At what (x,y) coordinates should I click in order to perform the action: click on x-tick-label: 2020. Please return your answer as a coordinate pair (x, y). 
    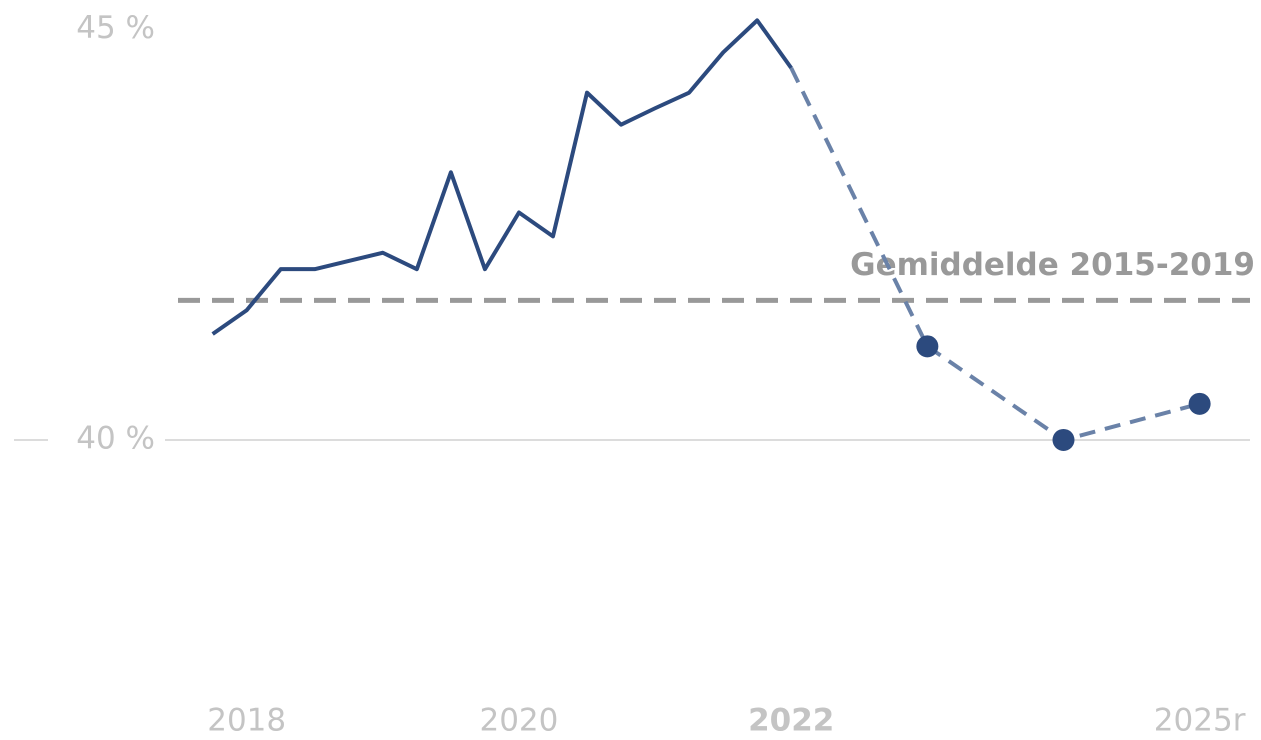
    Looking at the image, I should click on (518, 721).